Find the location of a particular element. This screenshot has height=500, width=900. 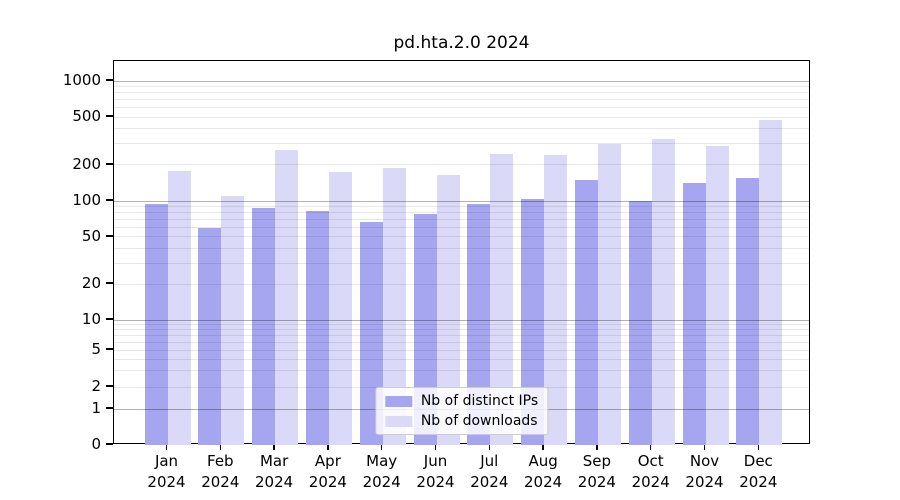

x-tick-label: Jan 2024 is located at coordinates (166, 471).